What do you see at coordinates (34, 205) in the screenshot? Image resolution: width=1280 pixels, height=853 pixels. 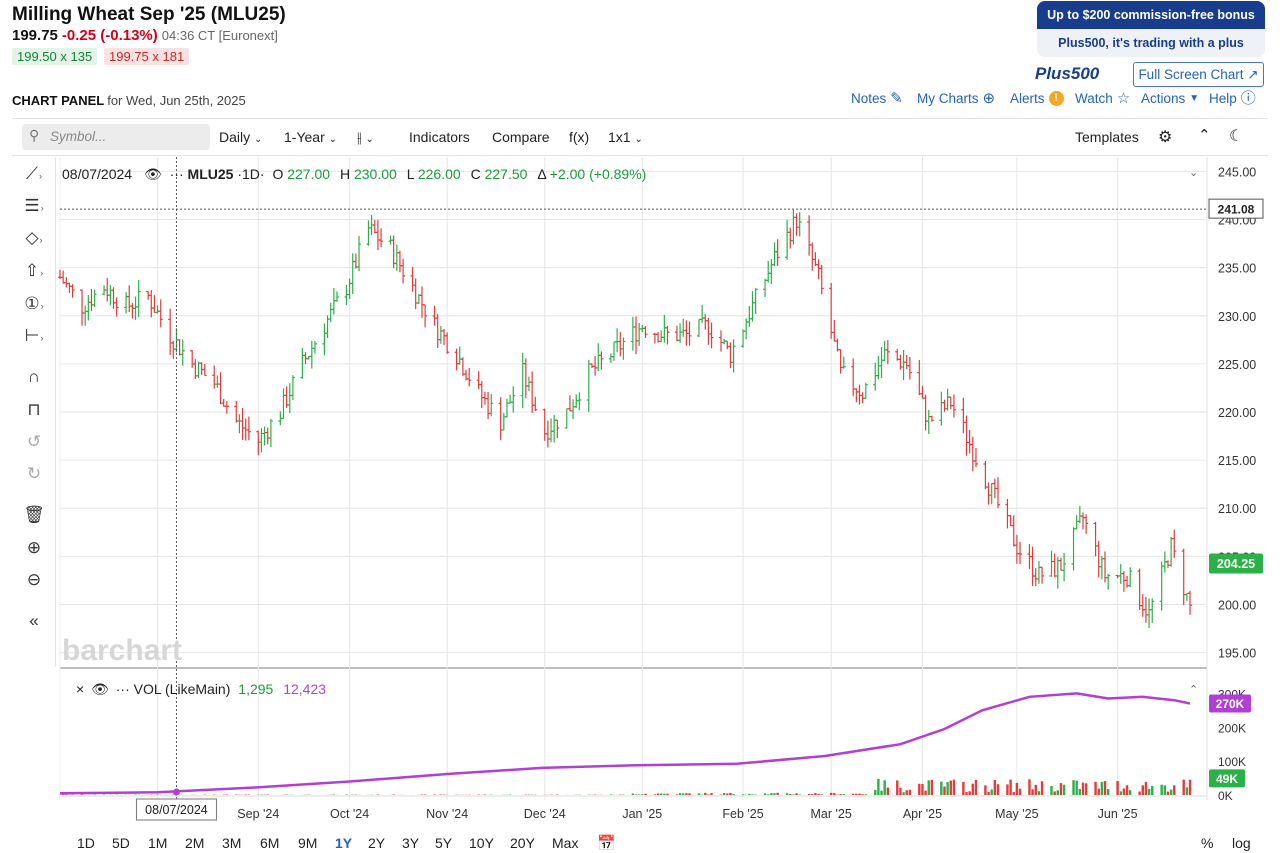 I see `list-tool-icon: ☰›` at bounding box center [34, 205].